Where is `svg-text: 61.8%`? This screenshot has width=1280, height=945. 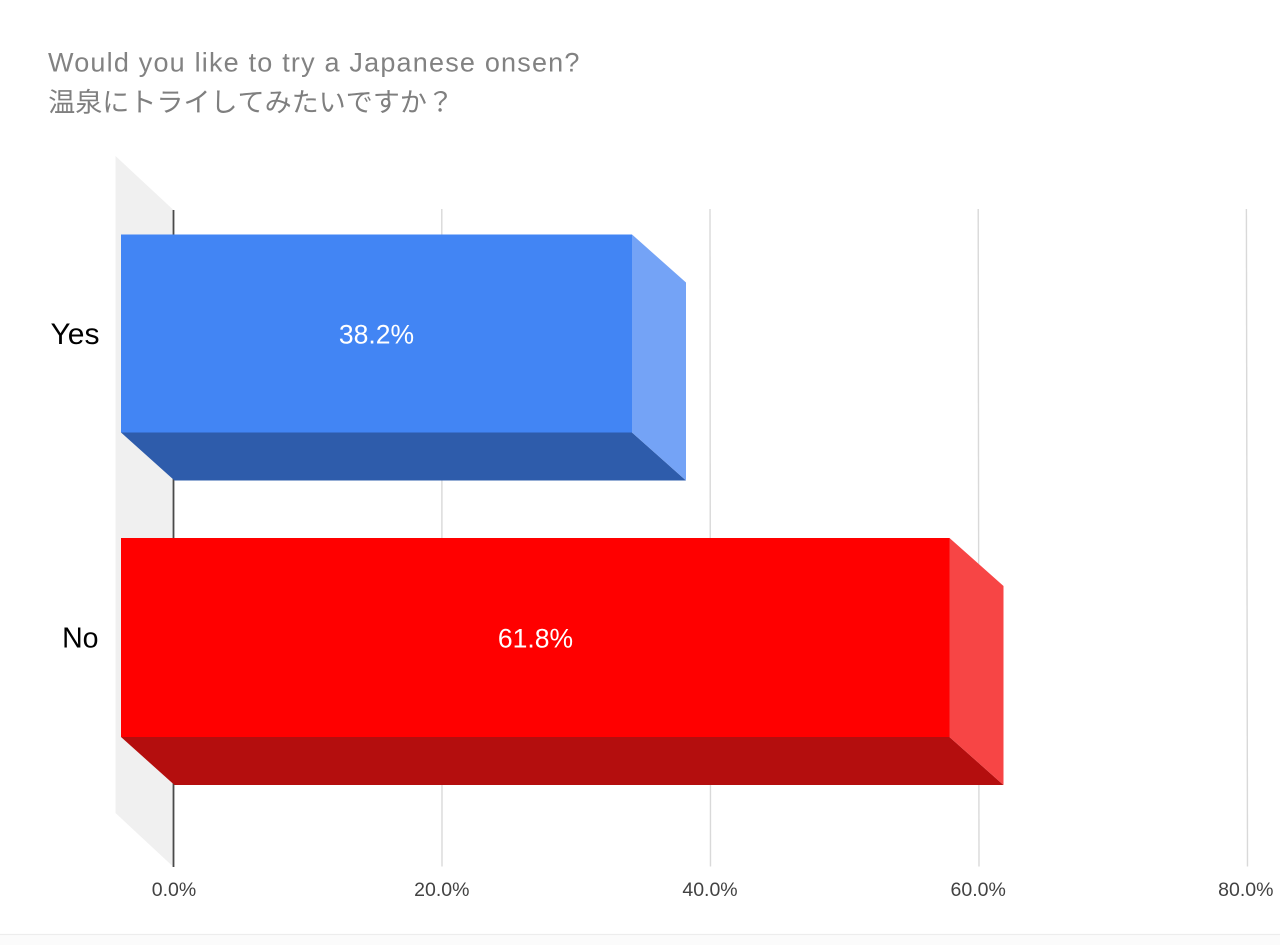 svg-text: 61.8% is located at coordinates (535, 639).